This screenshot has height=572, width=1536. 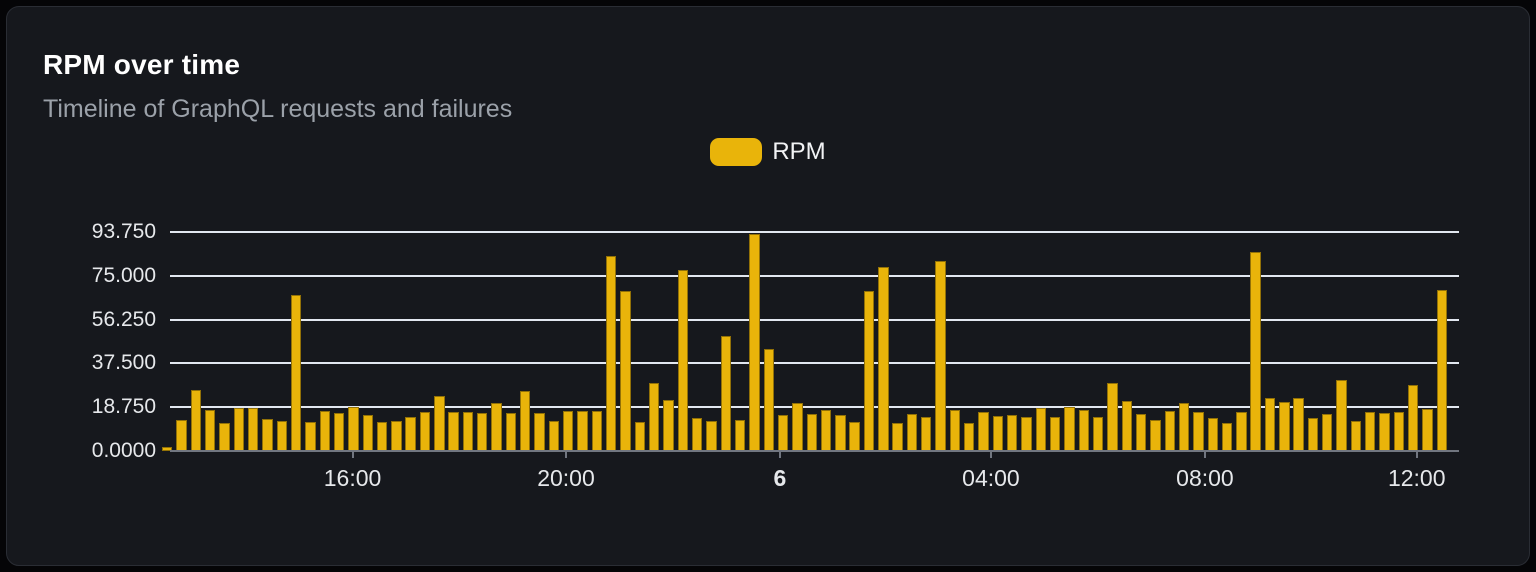 What do you see at coordinates (123, 363) in the screenshot?
I see `y-axis-tick-label: 37.500` at bounding box center [123, 363].